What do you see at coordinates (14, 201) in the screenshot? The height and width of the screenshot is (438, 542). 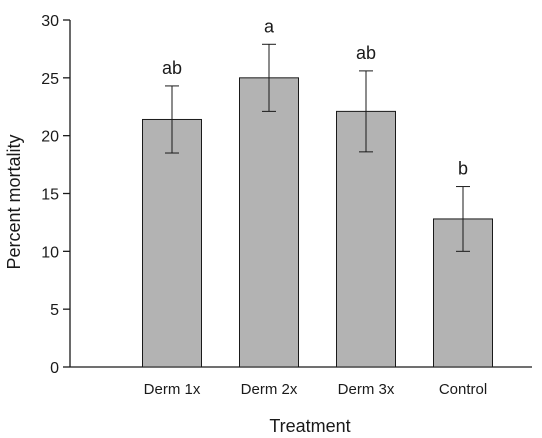 I see `y-axis-title: Percent mortality` at bounding box center [14, 201].